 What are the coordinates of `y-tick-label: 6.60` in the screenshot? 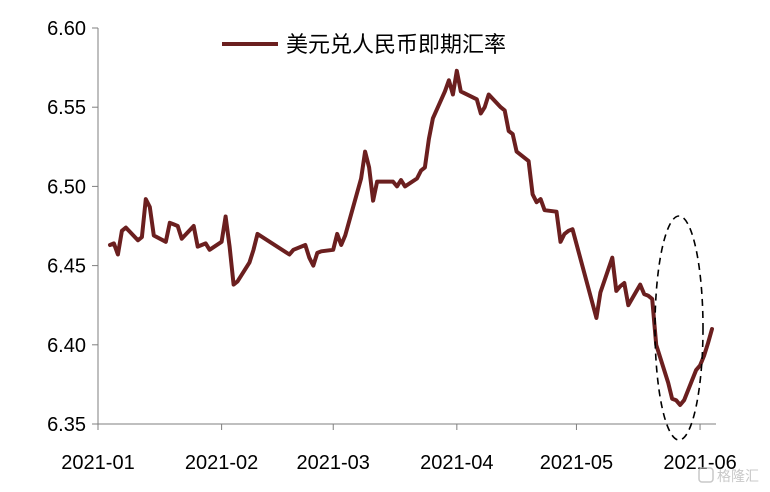 It's located at (66, 29).